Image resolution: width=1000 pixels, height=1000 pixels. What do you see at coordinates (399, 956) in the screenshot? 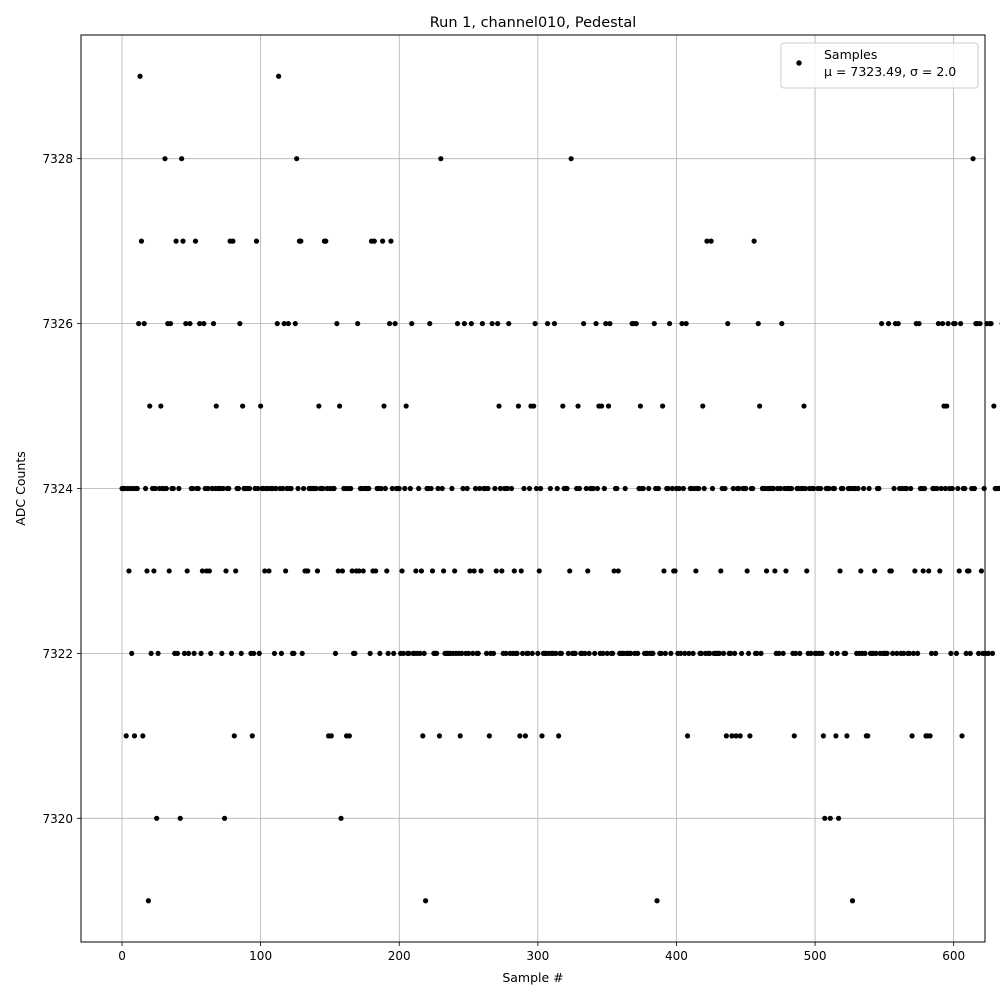
I see `x-tick-label: 200` at bounding box center [399, 956].